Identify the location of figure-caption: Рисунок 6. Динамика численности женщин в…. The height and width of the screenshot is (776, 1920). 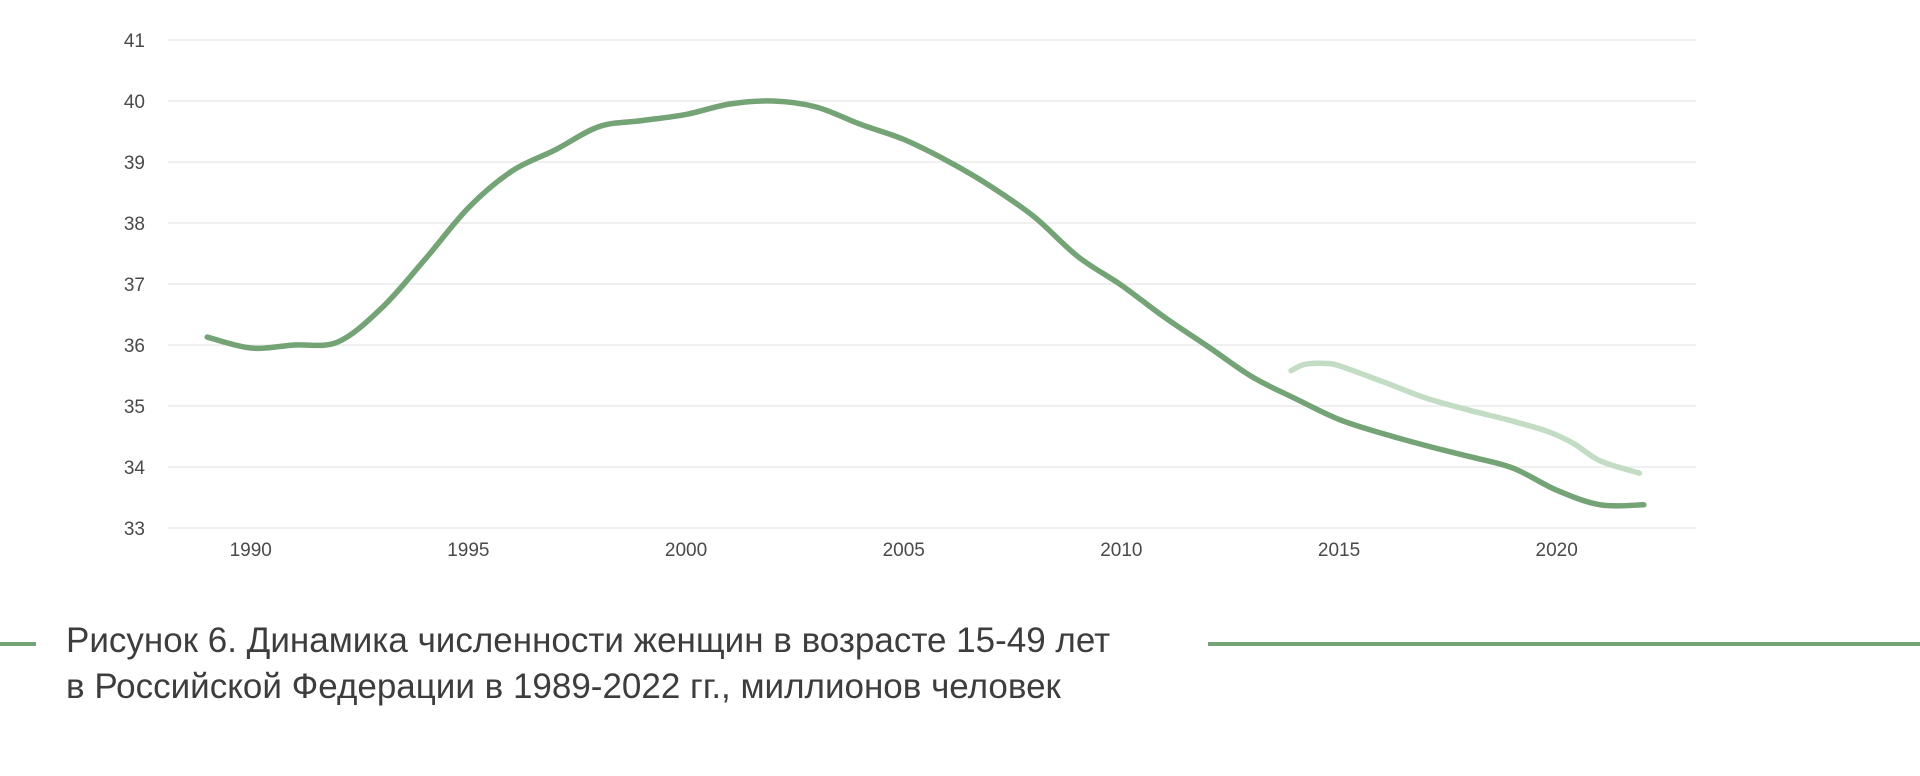
(588, 664).